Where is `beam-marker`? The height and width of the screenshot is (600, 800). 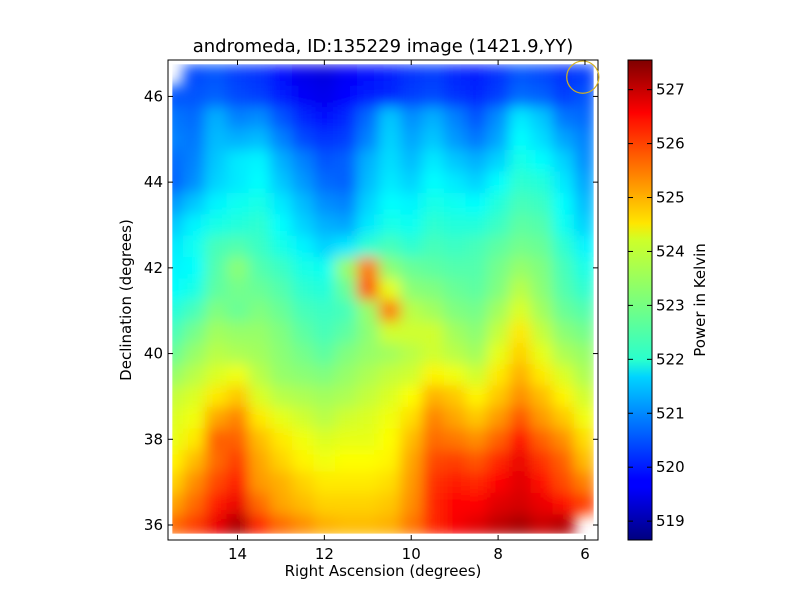
beam-marker is located at coordinates (583, 77).